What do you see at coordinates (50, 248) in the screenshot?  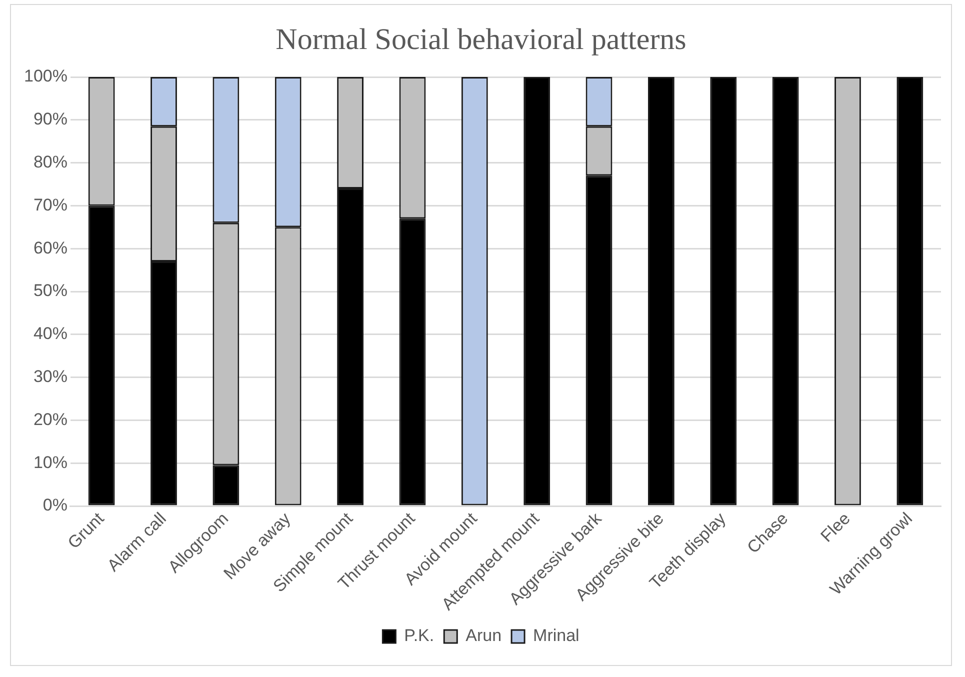 I see `y-tick-label: 60%` at bounding box center [50, 248].